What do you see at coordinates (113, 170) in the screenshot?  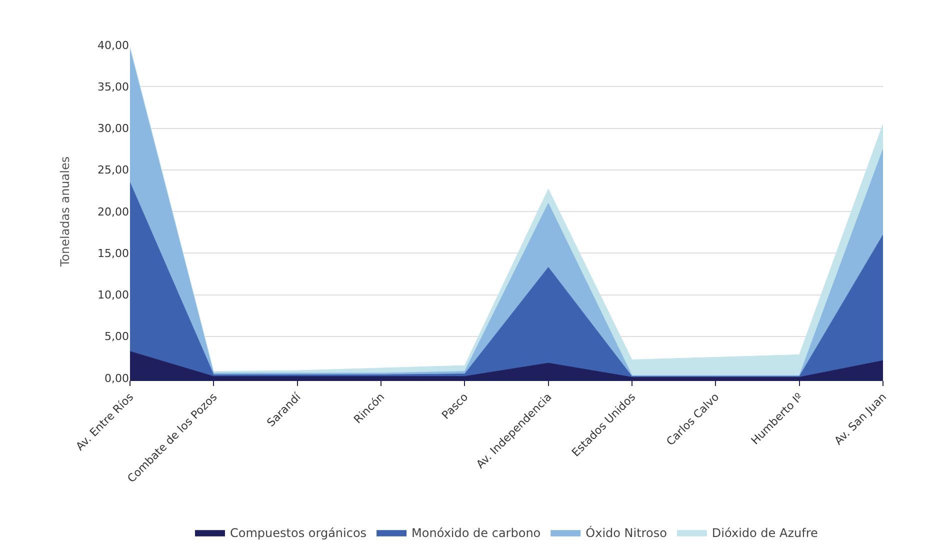 I see `y-tick-label: 25,00` at bounding box center [113, 170].